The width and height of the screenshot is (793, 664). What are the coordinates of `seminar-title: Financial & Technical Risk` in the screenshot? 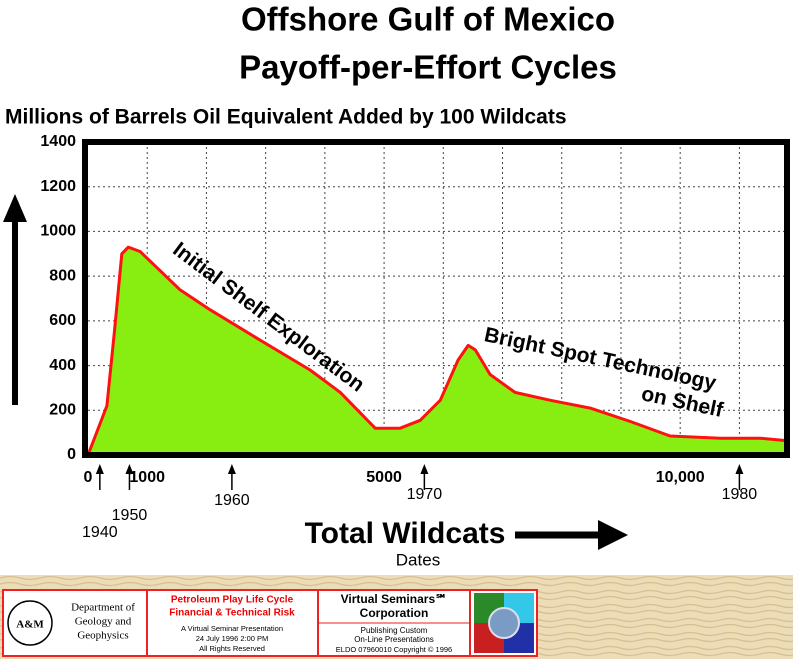 It's located at (232, 613).